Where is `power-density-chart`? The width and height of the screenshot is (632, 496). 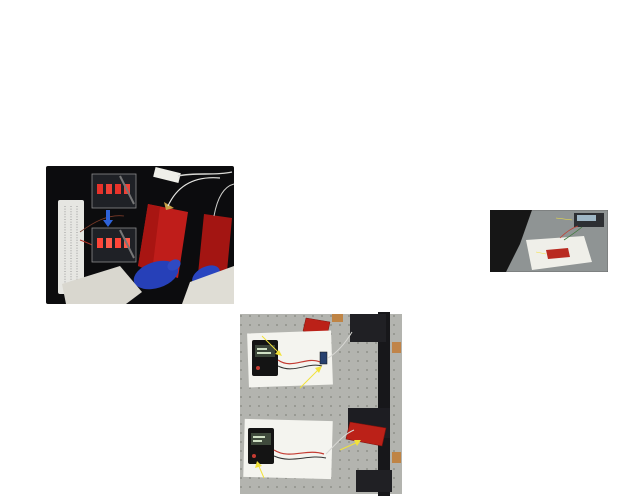
power-density-chart is located at coordinates (528, 81).